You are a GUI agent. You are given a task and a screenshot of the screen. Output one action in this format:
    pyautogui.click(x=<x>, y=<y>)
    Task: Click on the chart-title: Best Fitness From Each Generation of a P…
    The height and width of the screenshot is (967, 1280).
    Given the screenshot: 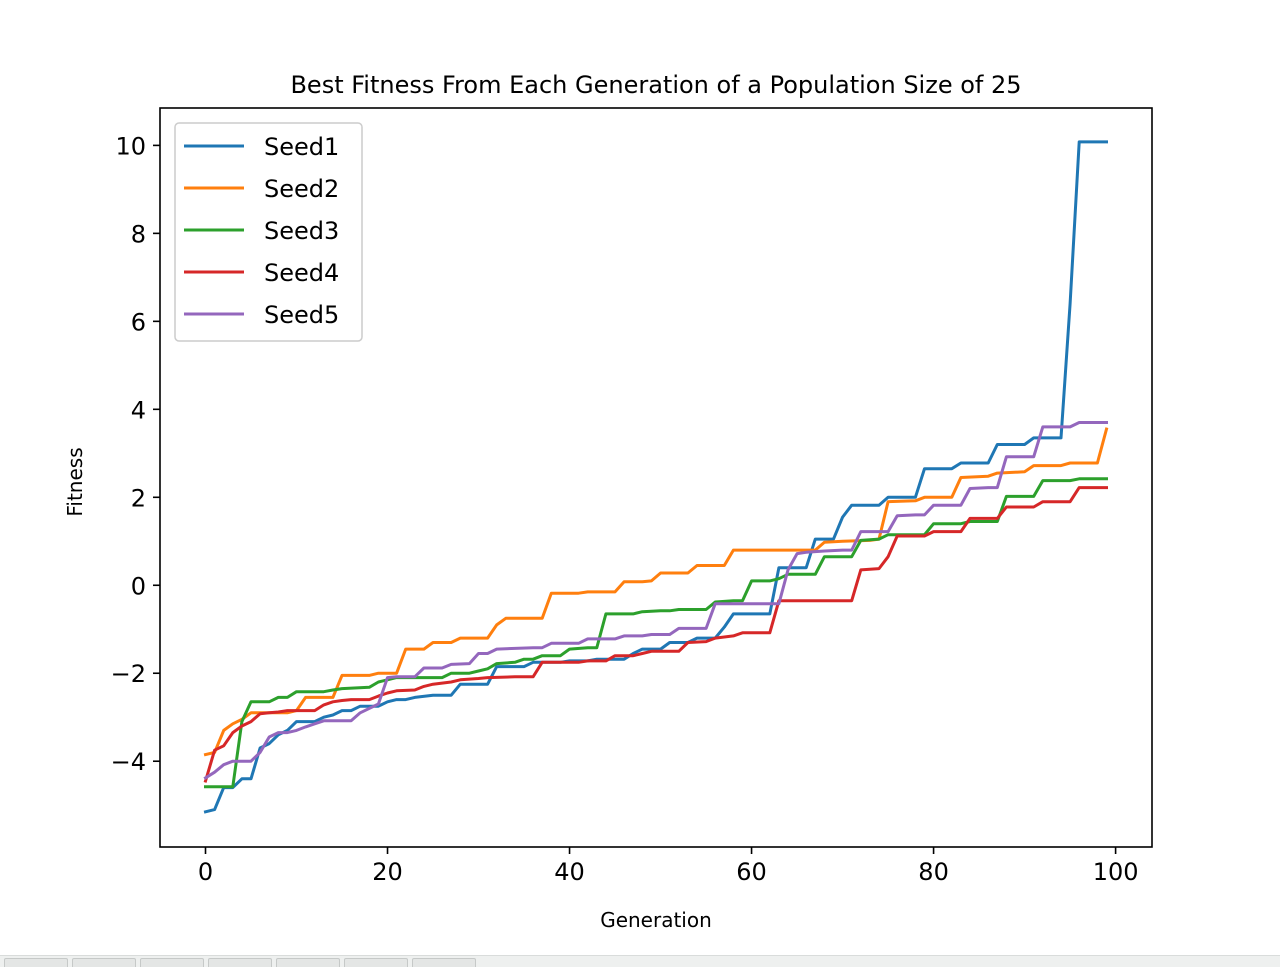 What is the action you would take?
    pyautogui.click(x=655, y=85)
    